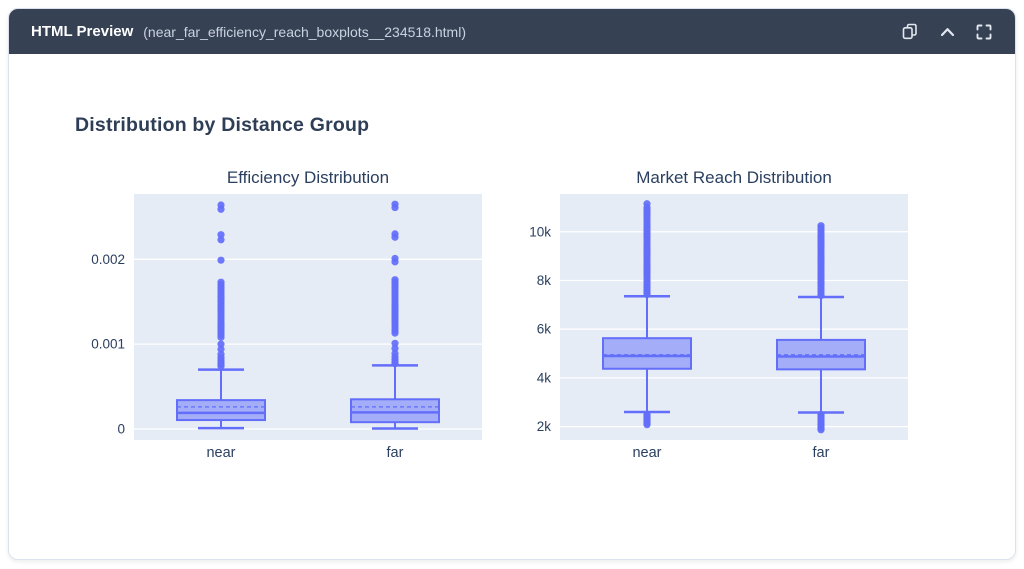  What do you see at coordinates (121, 428) in the screenshot?
I see `y-tick-label: 0` at bounding box center [121, 428].